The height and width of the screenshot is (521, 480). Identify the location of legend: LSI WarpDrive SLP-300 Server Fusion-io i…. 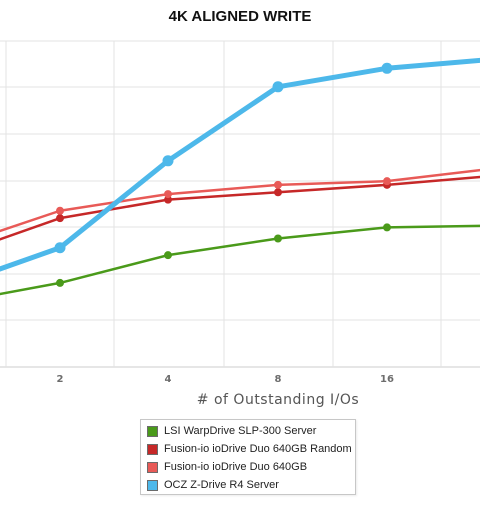
(248, 457).